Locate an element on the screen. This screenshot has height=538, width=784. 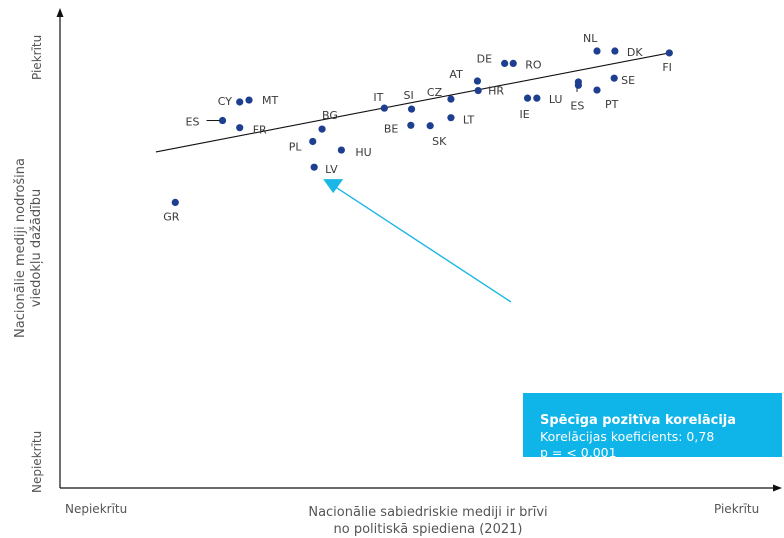
point-label-nl-25: NL is located at coordinates (590, 38).